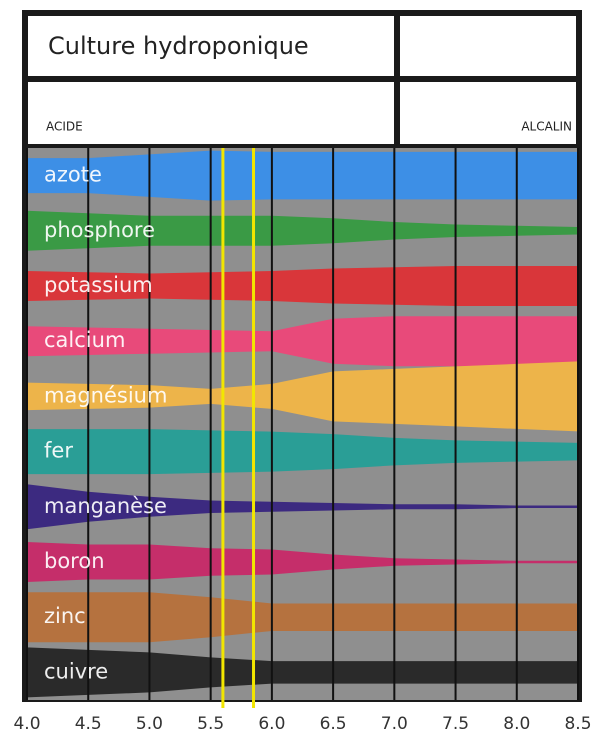 This screenshot has width=605, height=750. I want to click on x-tick-label: 6.5, so click(333, 724).